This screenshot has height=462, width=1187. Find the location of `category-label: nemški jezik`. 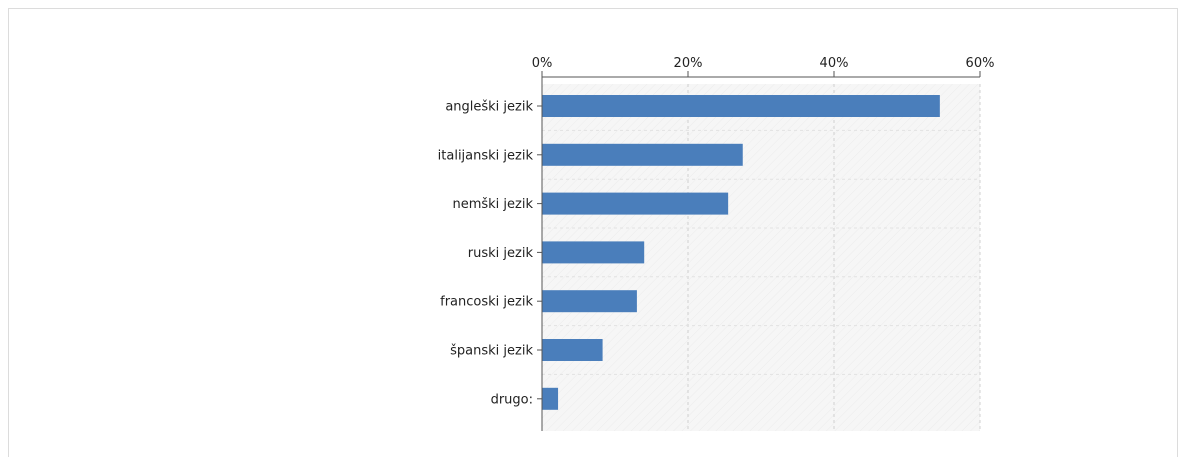

category-label: nemški jezik is located at coordinates (492, 204).